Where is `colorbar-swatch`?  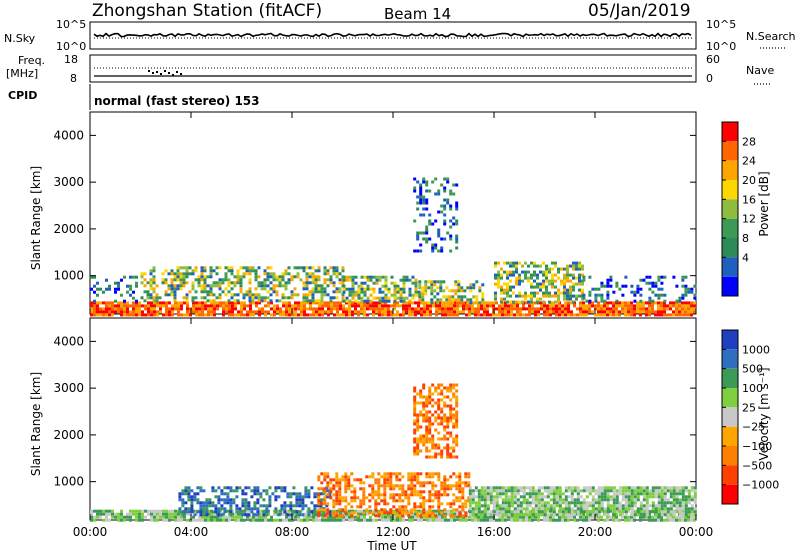
colorbar-swatch is located at coordinates (730, 456).